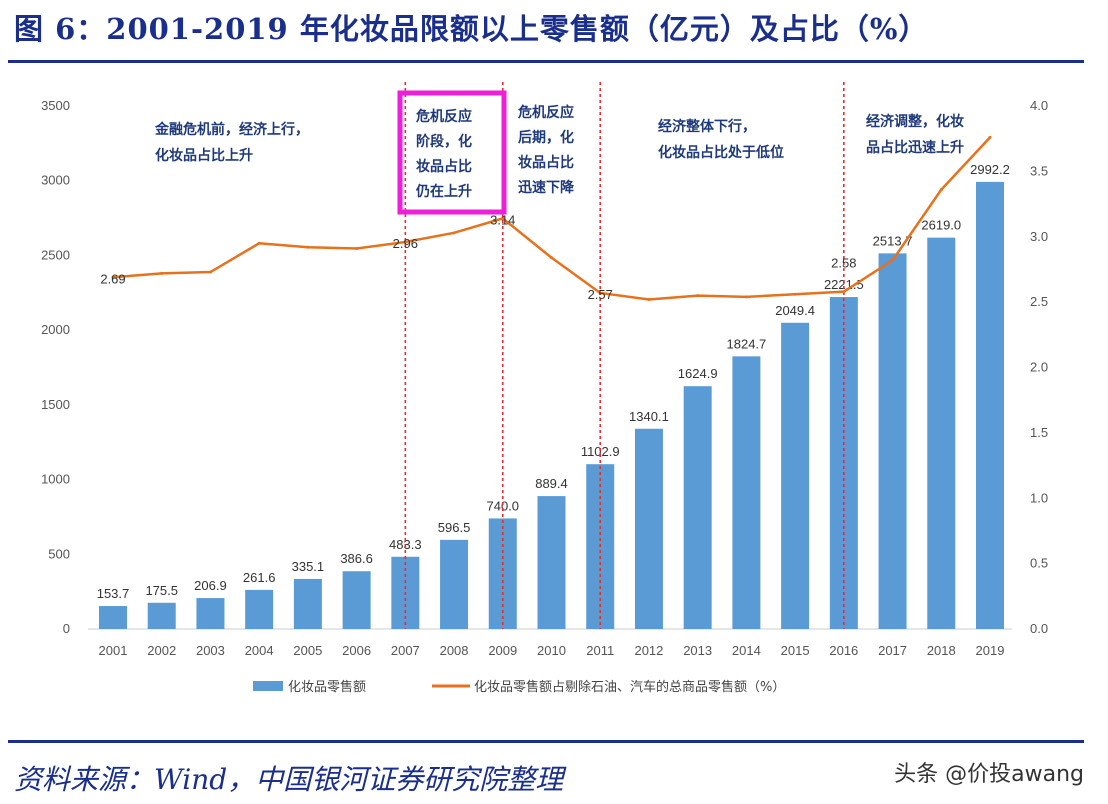 This screenshot has width=1108, height=804. I want to click on left-axis-tick: 2000, so click(55, 329).